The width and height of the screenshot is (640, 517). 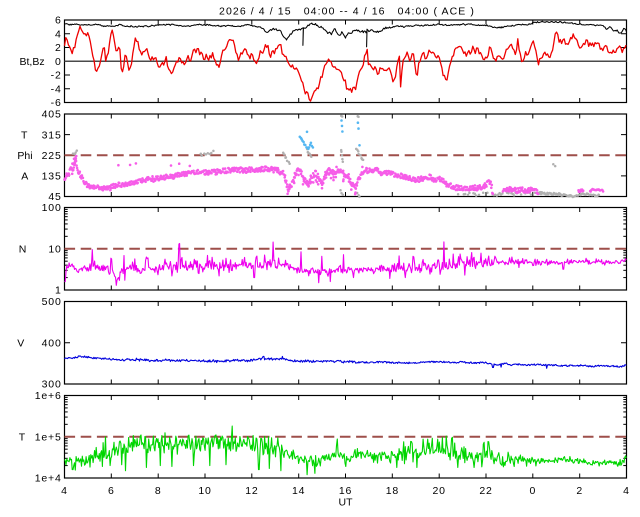 What do you see at coordinates (392, 491) in the screenshot?
I see `svg-text: 18` at bounding box center [392, 491].